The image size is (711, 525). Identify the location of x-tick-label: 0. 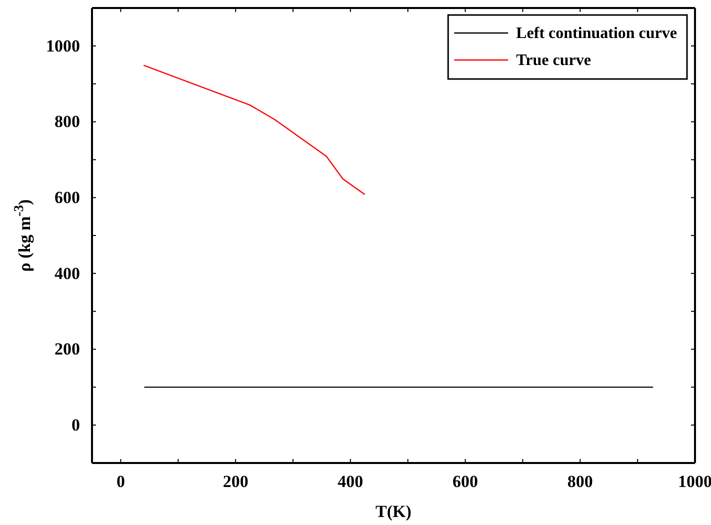
(120, 482).